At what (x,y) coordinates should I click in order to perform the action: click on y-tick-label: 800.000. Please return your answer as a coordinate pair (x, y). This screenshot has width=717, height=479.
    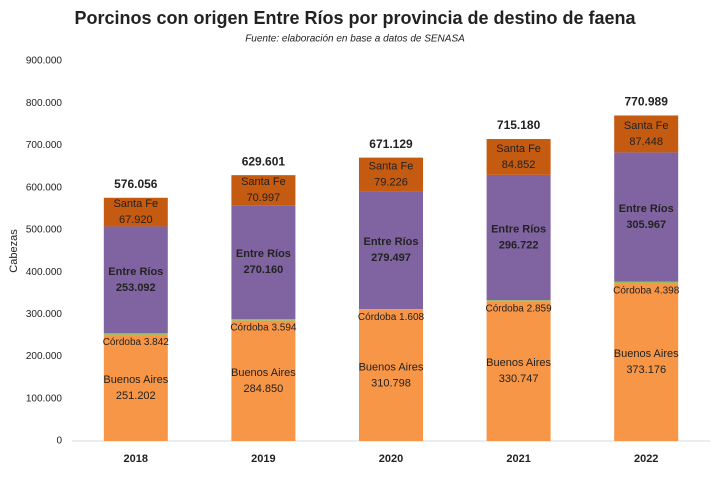
    Looking at the image, I should click on (44, 103).